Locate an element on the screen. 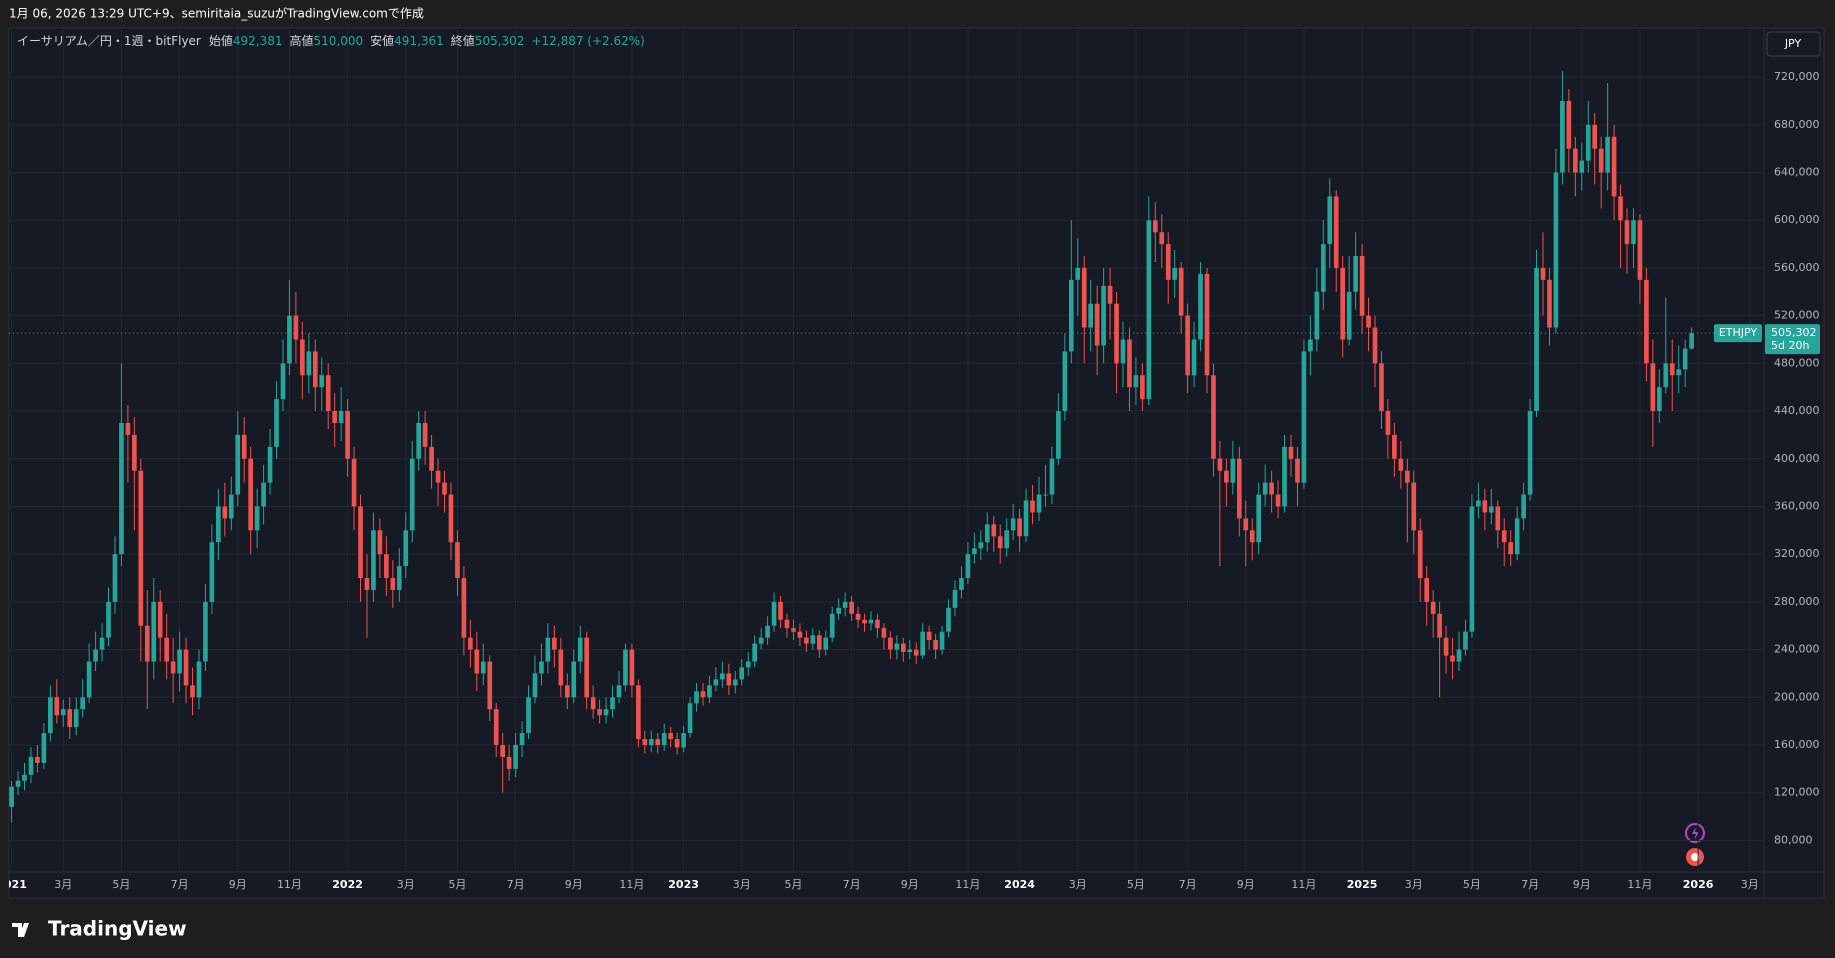 This screenshot has width=1835, height=958. legend-change: +12,887 (+2.62%) is located at coordinates (587, 41).